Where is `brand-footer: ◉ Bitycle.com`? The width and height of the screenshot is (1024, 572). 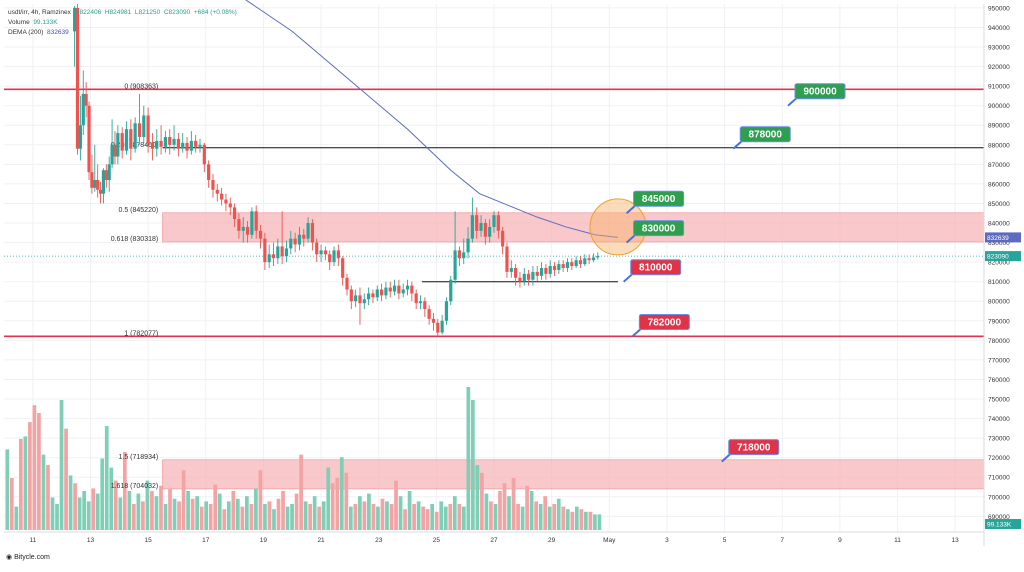
brand-footer: ◉ Bitycle.com is located at coordinates (28, 557).